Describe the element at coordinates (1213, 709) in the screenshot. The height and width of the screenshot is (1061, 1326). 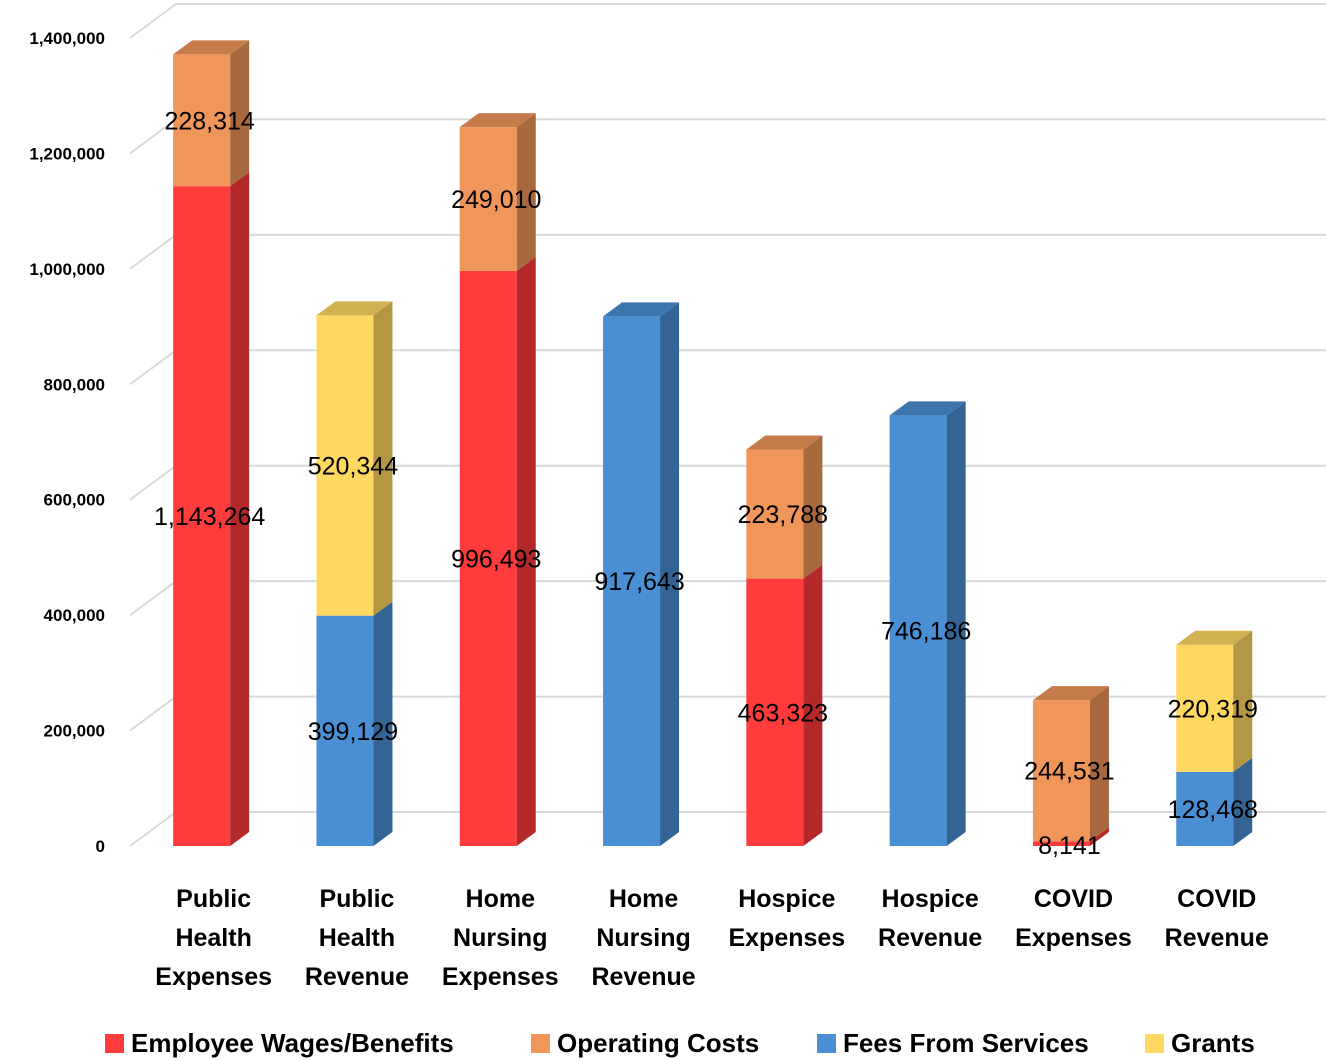
I see `data-label: 220,319` at that location.